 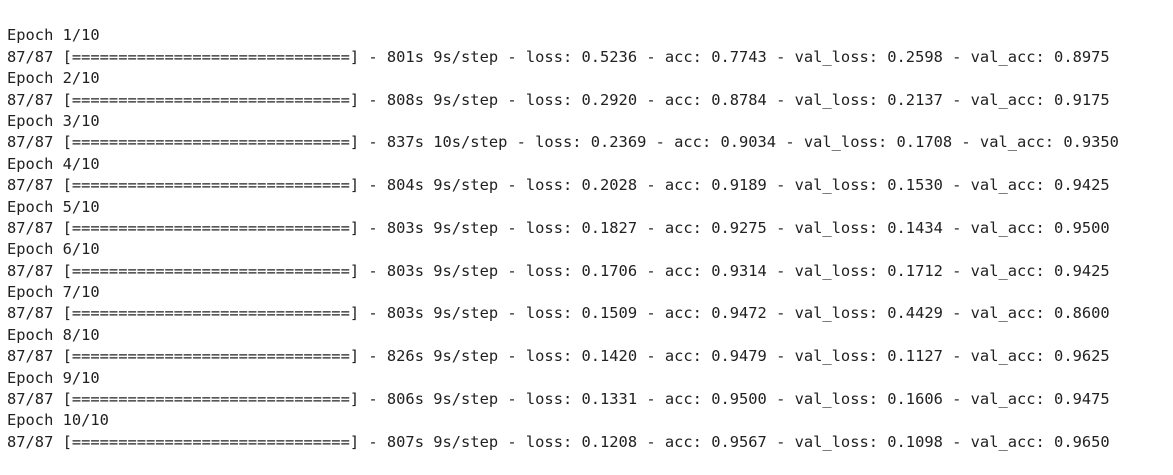 I want to click on epoch-header: Epoch 5/10, so click(x=53, y=206).